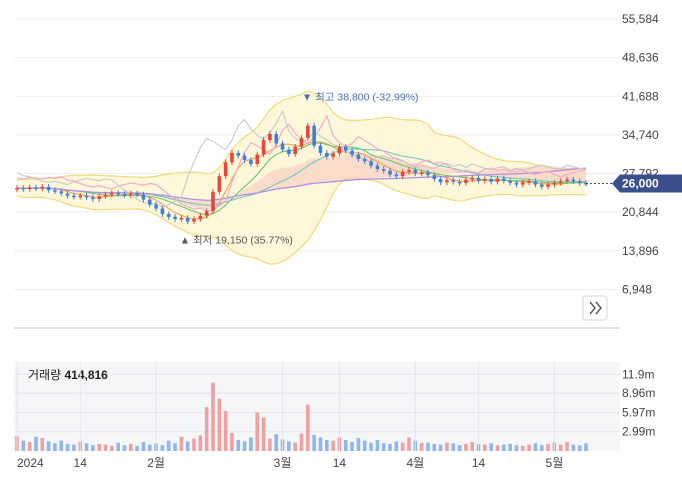  Describe the element at coordinates (231, 241) in the screenshot. I see `low-value: 19,150` at that location.